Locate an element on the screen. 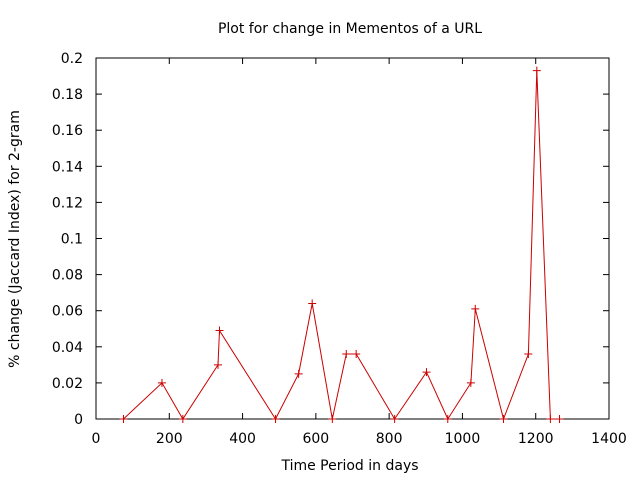 The height and width of the screenshot is (480, 640). y-tick-label: 0.06 is located at coordinates (67, 312).